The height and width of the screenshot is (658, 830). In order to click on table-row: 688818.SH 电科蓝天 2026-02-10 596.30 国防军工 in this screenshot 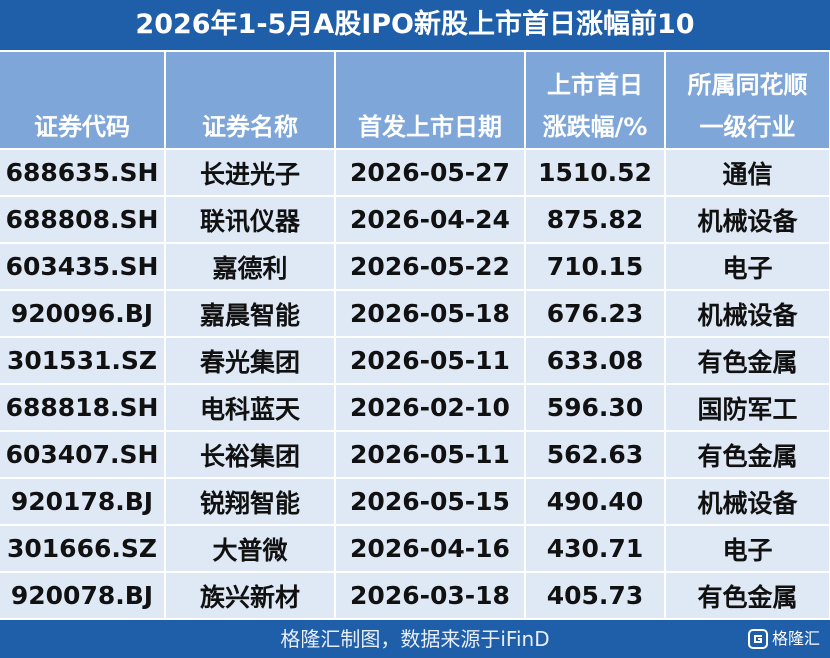, I will do `click(415, 407)`.